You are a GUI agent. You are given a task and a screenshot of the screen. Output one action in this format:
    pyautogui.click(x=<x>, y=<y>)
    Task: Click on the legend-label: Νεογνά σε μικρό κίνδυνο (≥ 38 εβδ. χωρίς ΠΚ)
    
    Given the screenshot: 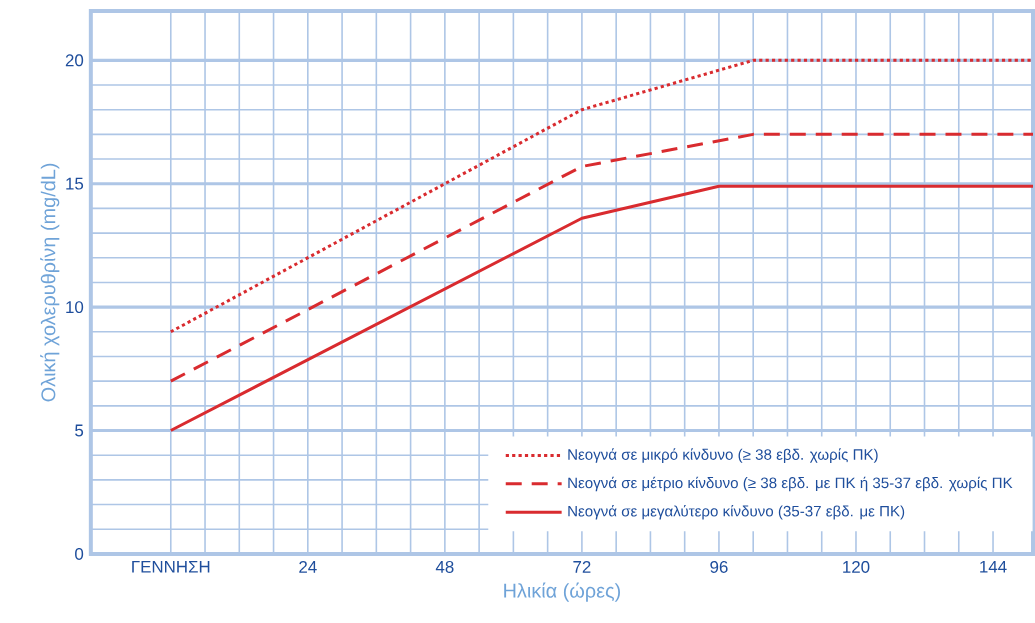 What is the action you would take?
    pyautogui.click(x=723, y=455)
    